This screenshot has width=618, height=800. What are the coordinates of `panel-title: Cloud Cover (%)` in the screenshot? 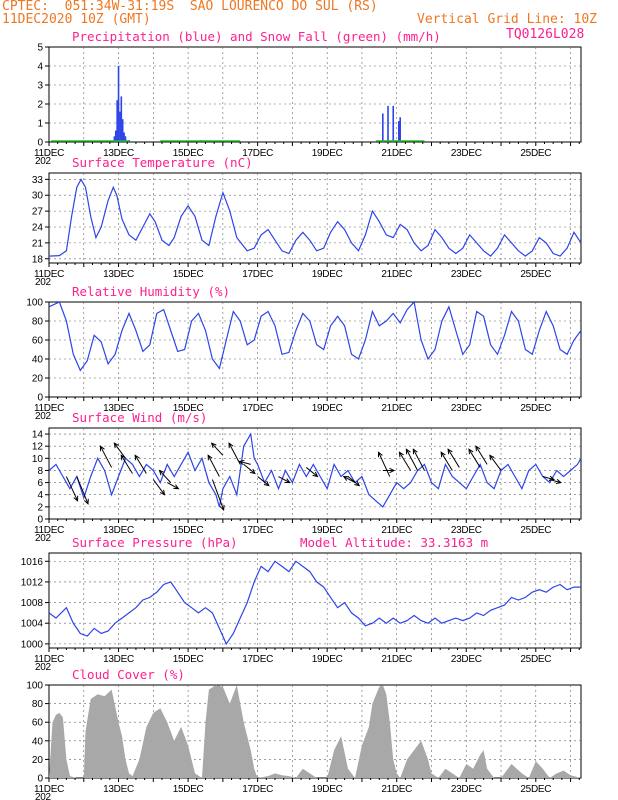 It's located at (128, 674).